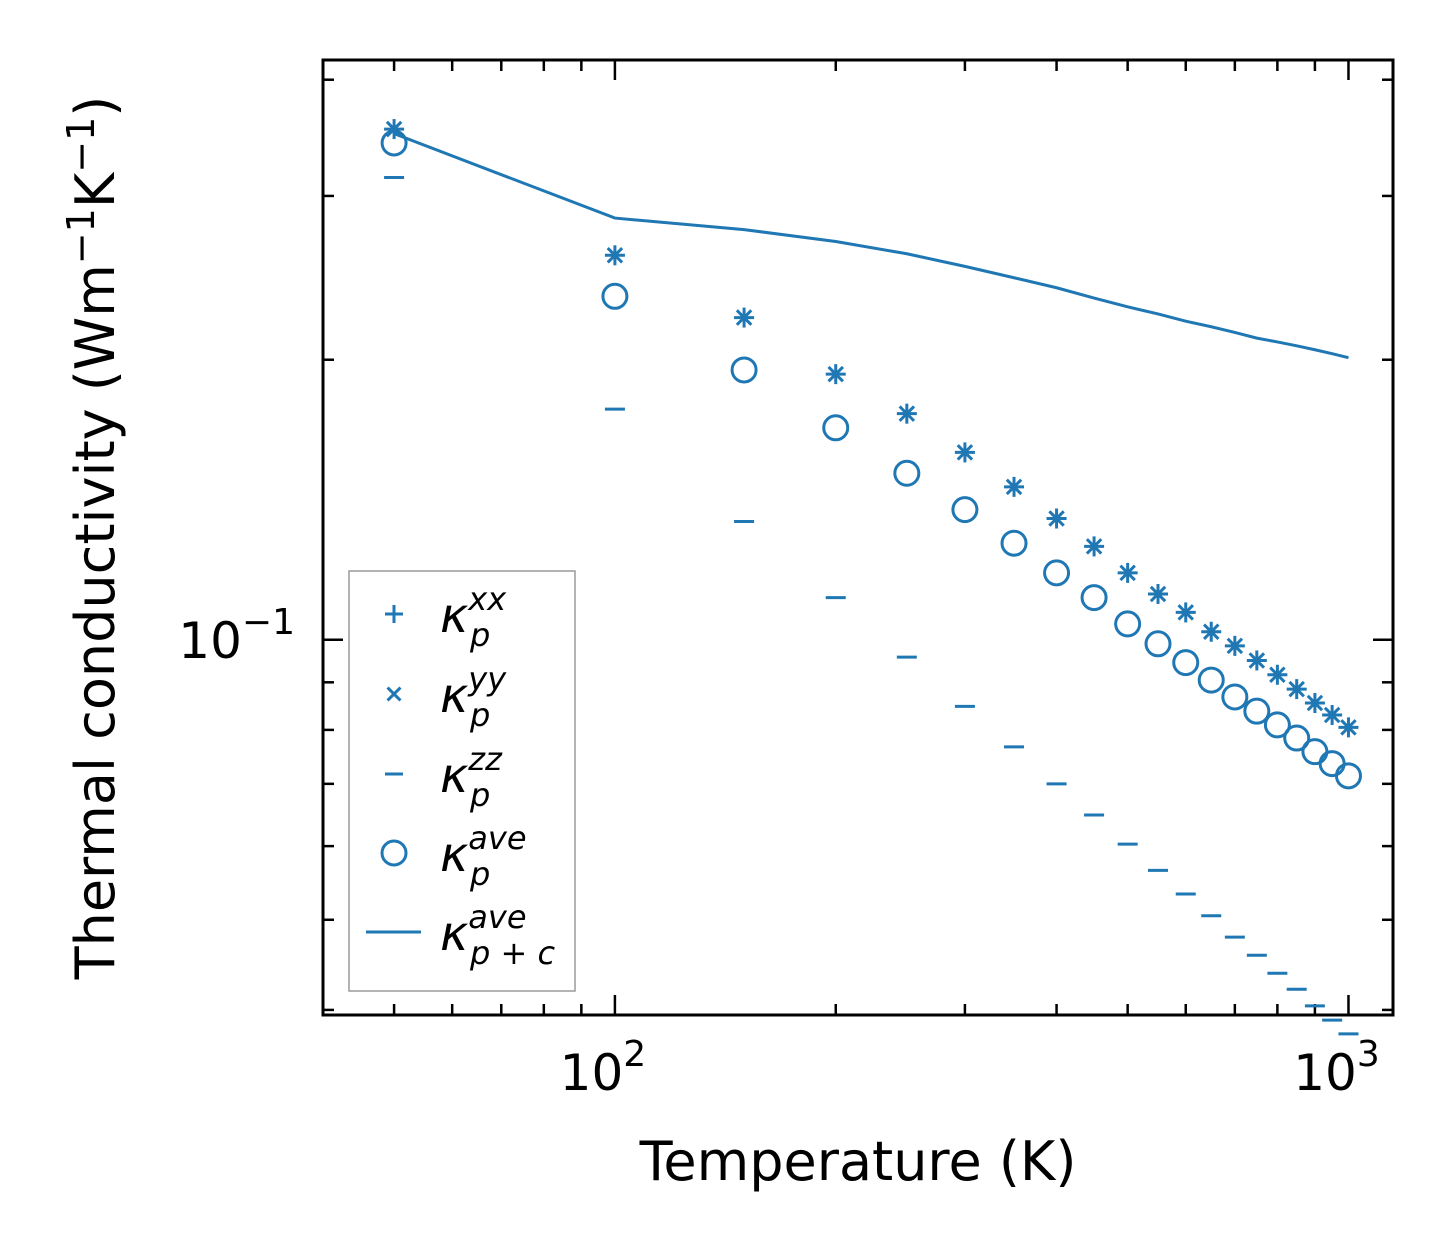 The width and height of the screenshot is (1454, 1254). What do you see at coordinates (634, 1054) in the screenshot?
I see `x-tick-label-exp: 2` at bounding box center [634, 1054].